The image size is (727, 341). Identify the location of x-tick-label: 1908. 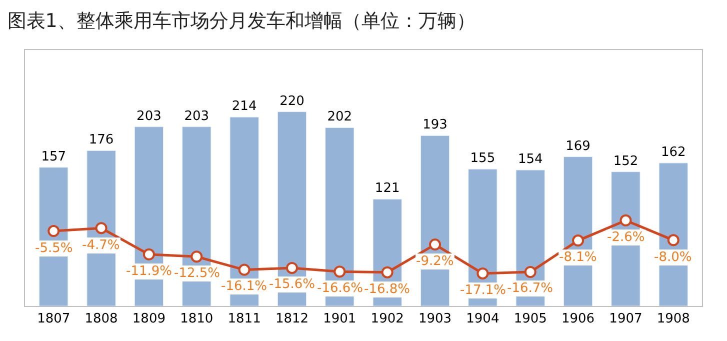
(673, 319).